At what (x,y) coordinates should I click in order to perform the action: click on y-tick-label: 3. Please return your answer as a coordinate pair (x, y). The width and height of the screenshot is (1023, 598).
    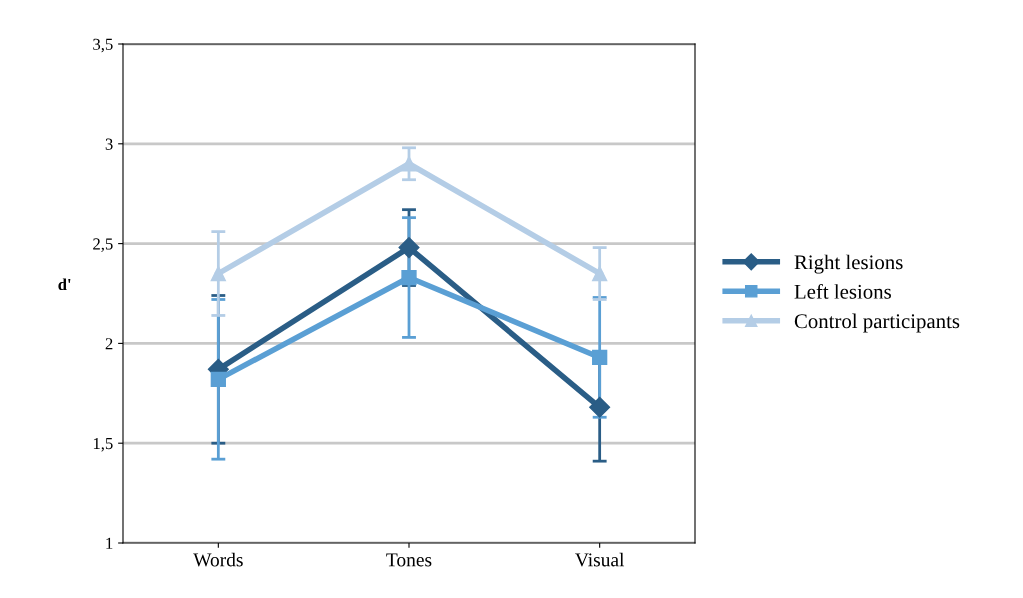
    Looking at the image, I should click on (109, 144).